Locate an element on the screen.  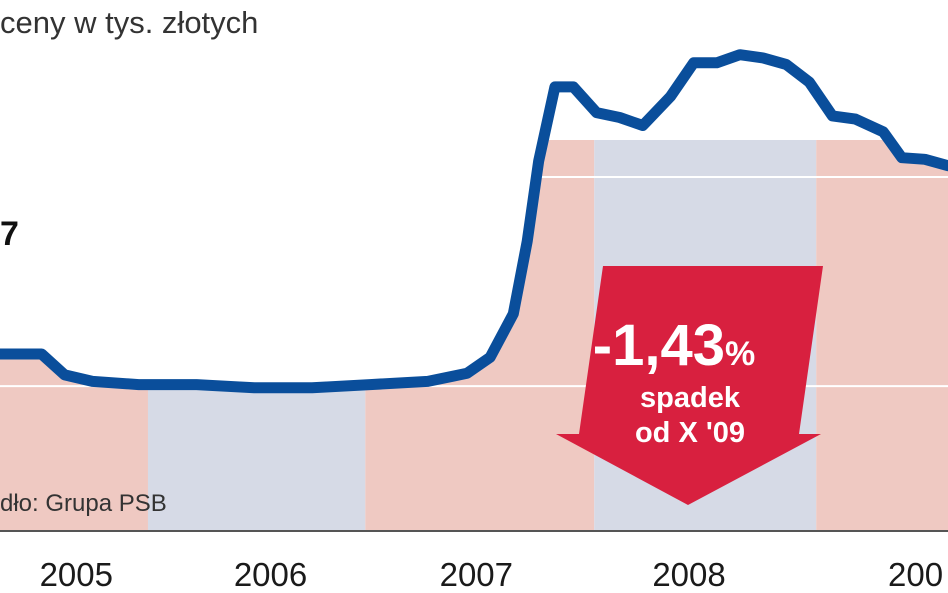
chart-subtitle: ceny w tys. złotych is located at coordinates (129, 22).